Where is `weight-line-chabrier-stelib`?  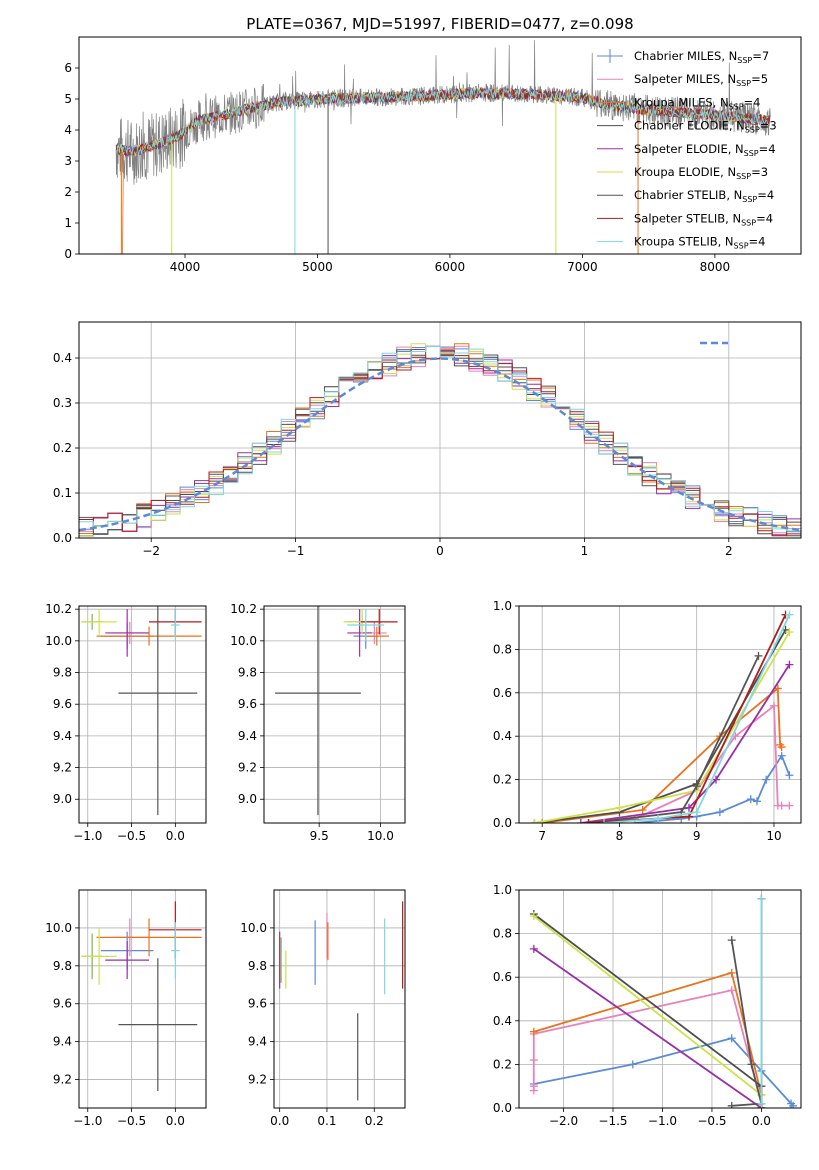
weight-line-chabrier-stelib is located at coordinates (746, 1023).